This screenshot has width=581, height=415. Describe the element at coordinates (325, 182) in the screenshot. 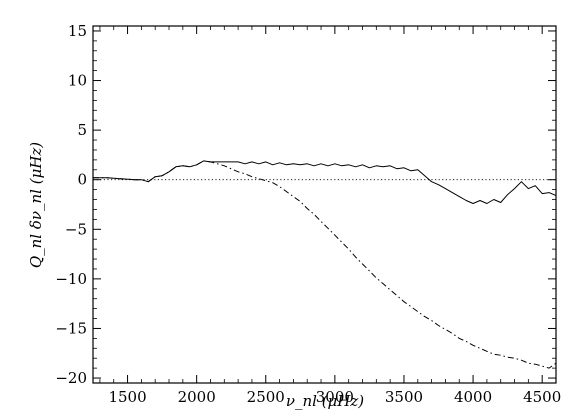

I see `series-line-solid` at that location.